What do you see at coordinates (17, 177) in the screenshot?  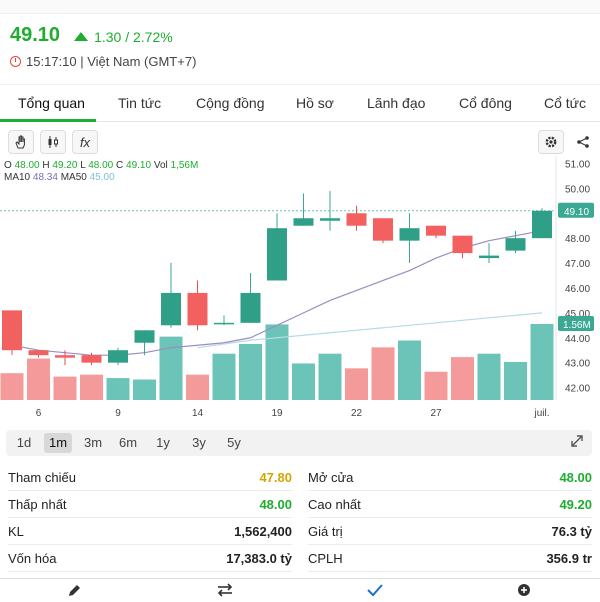 I see `ma10-label: MA10` at bounding box center [17, 177].